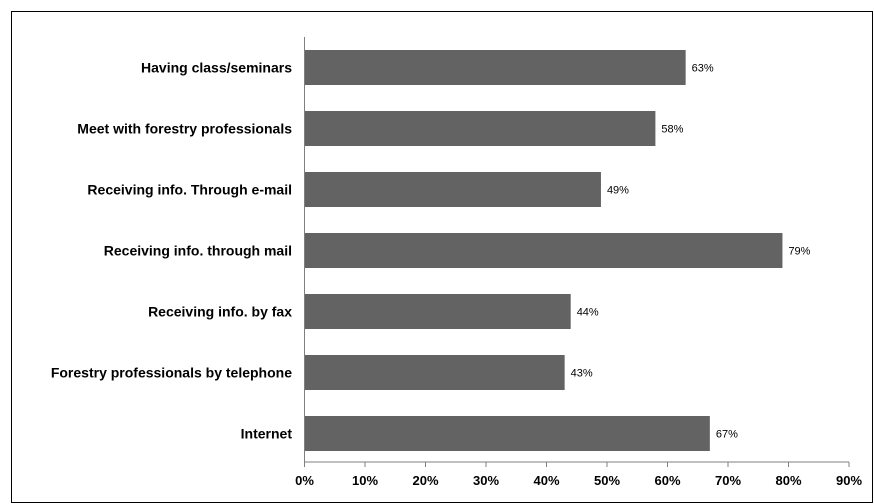  I want to click on category-label: Internet, so click(267, 434).